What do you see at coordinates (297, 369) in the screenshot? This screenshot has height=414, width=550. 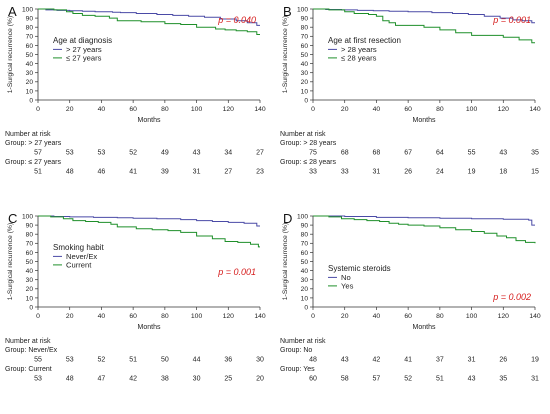 I see `risk-group-label: Group: Yes` at bounding box center [297, 369].